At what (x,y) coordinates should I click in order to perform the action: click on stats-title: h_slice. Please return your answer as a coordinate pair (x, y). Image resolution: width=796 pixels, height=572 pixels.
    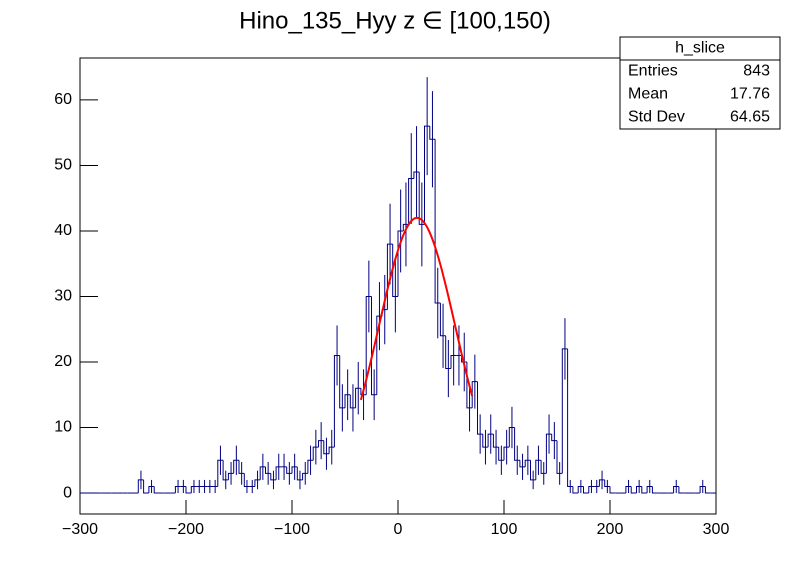
    Looking at the image, I should click on (700, 48).